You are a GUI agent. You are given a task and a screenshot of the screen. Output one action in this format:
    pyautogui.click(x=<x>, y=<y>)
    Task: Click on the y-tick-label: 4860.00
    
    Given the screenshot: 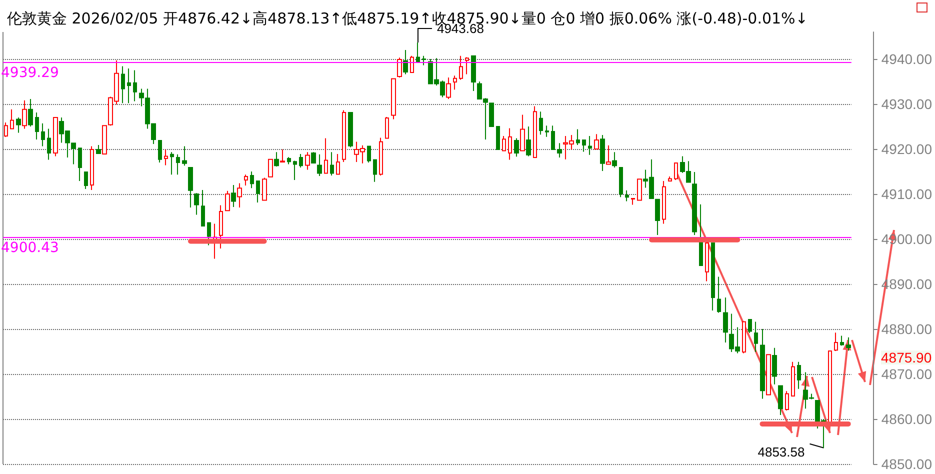 What is the action you would take?
    pyautogui.click(x=906, y=419)
    